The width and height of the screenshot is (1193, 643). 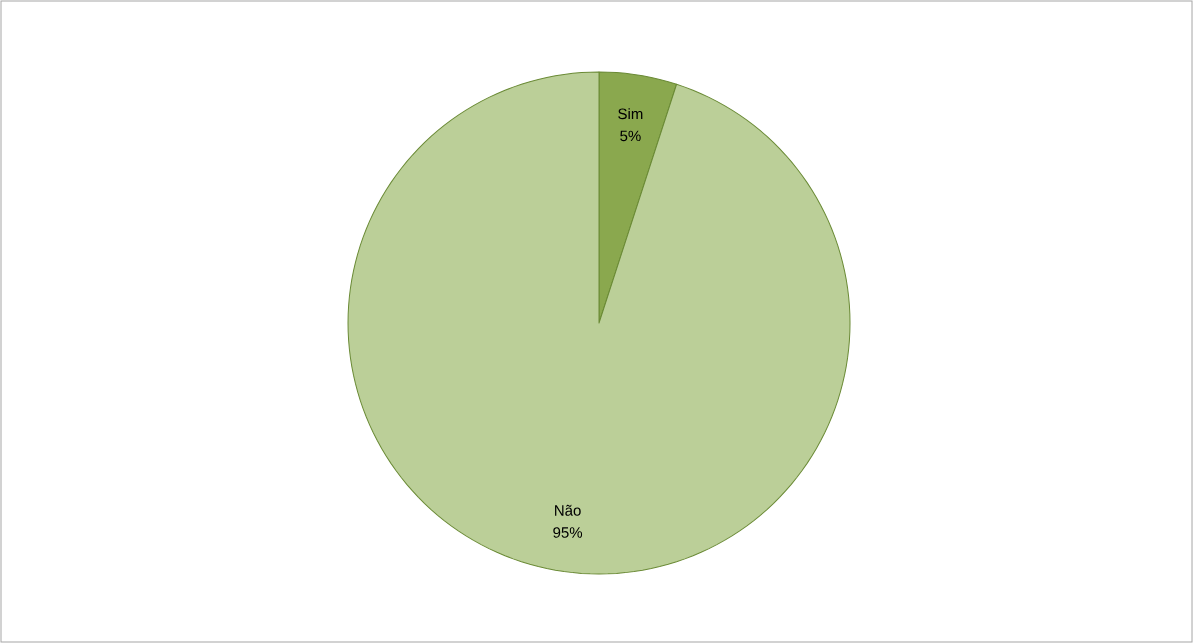 I want to click on data-label: 95%, so click(x=568, y=532).